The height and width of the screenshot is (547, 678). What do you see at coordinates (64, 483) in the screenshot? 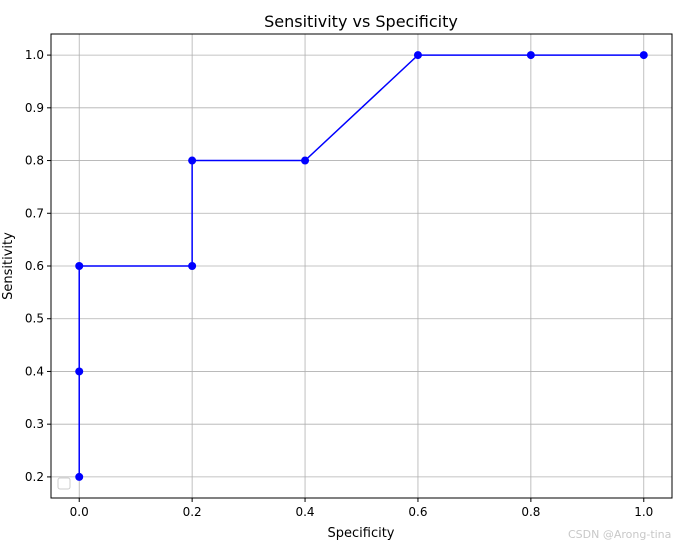
I see `legend-box` at bounding box center [64, 483].